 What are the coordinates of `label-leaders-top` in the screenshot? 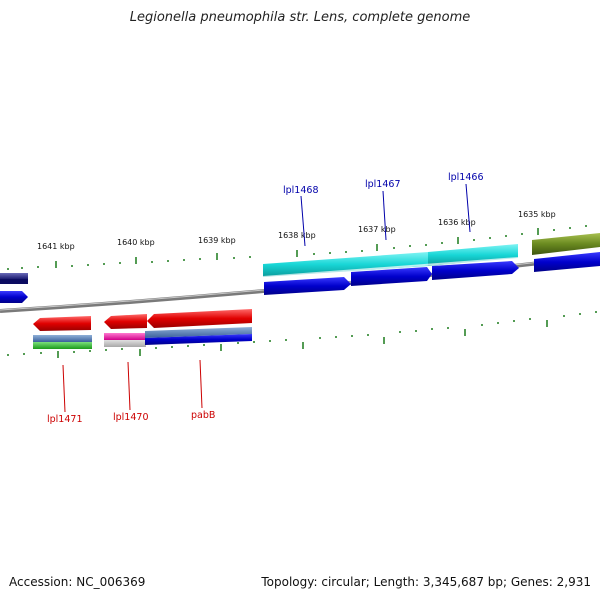 It's located at (385, 215).